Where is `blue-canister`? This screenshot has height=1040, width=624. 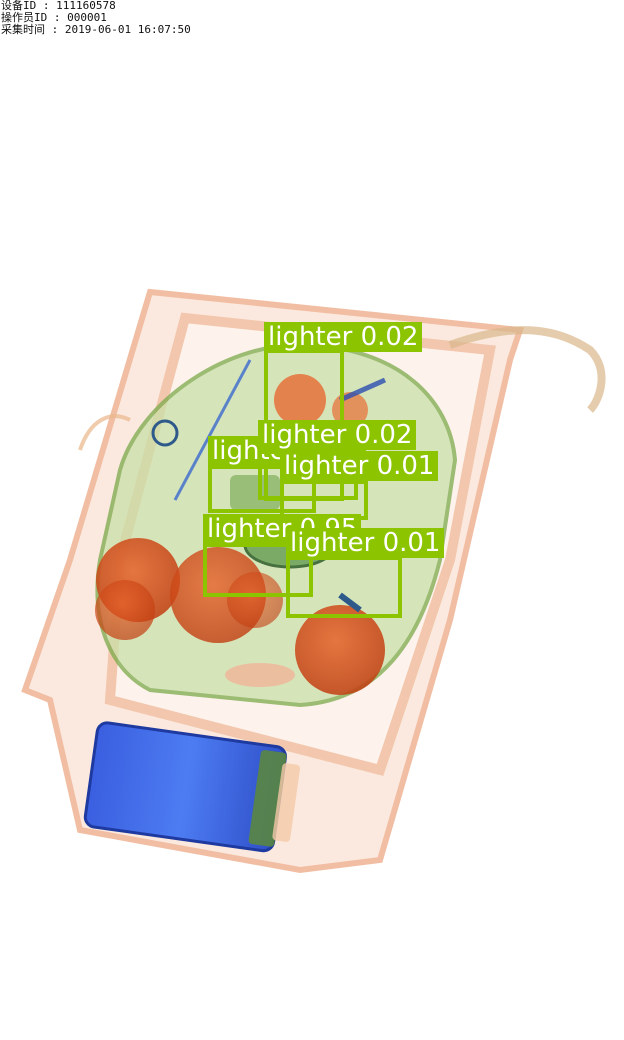
blue-canister is located at coordinates (192, 787).